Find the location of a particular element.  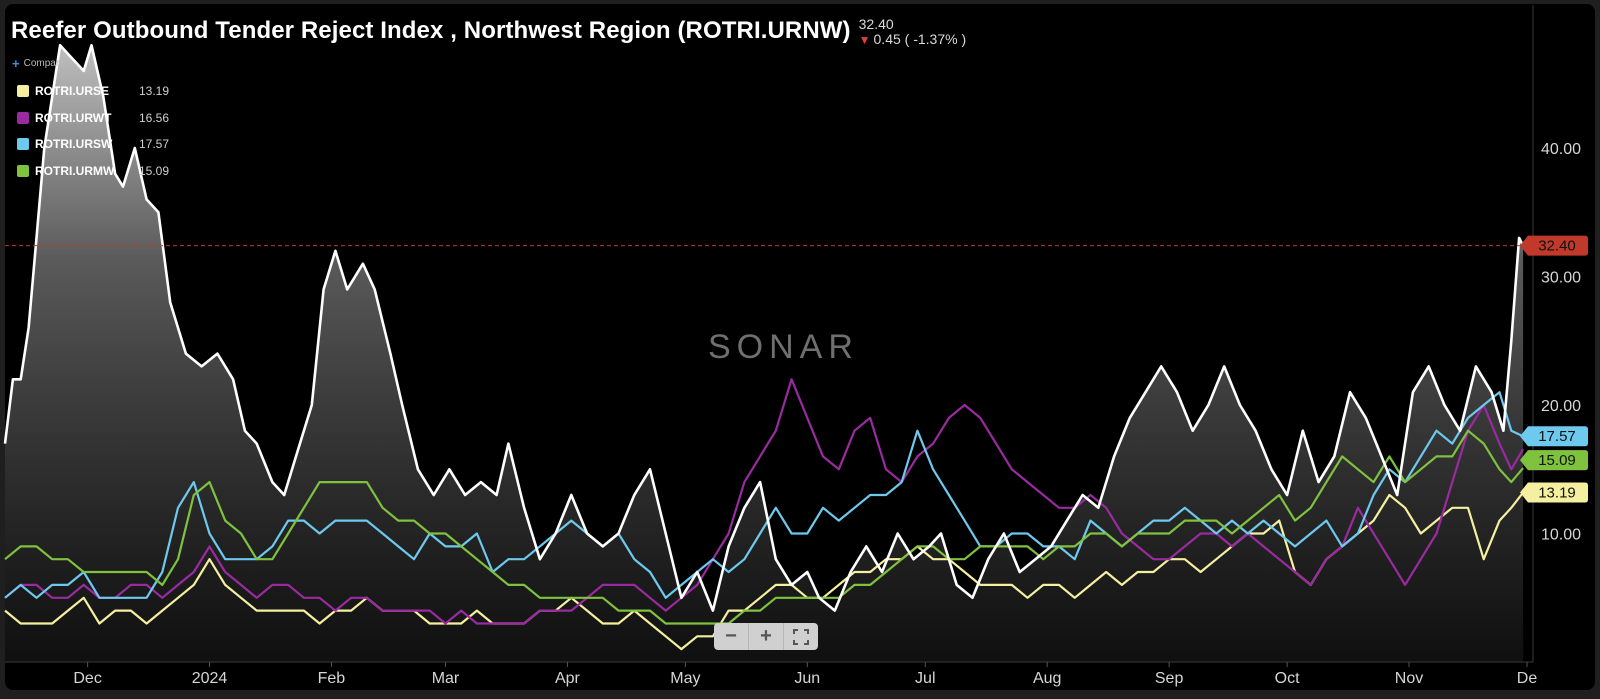

legend-name: ROTRI.URSE is located at coordinates (72, 91).